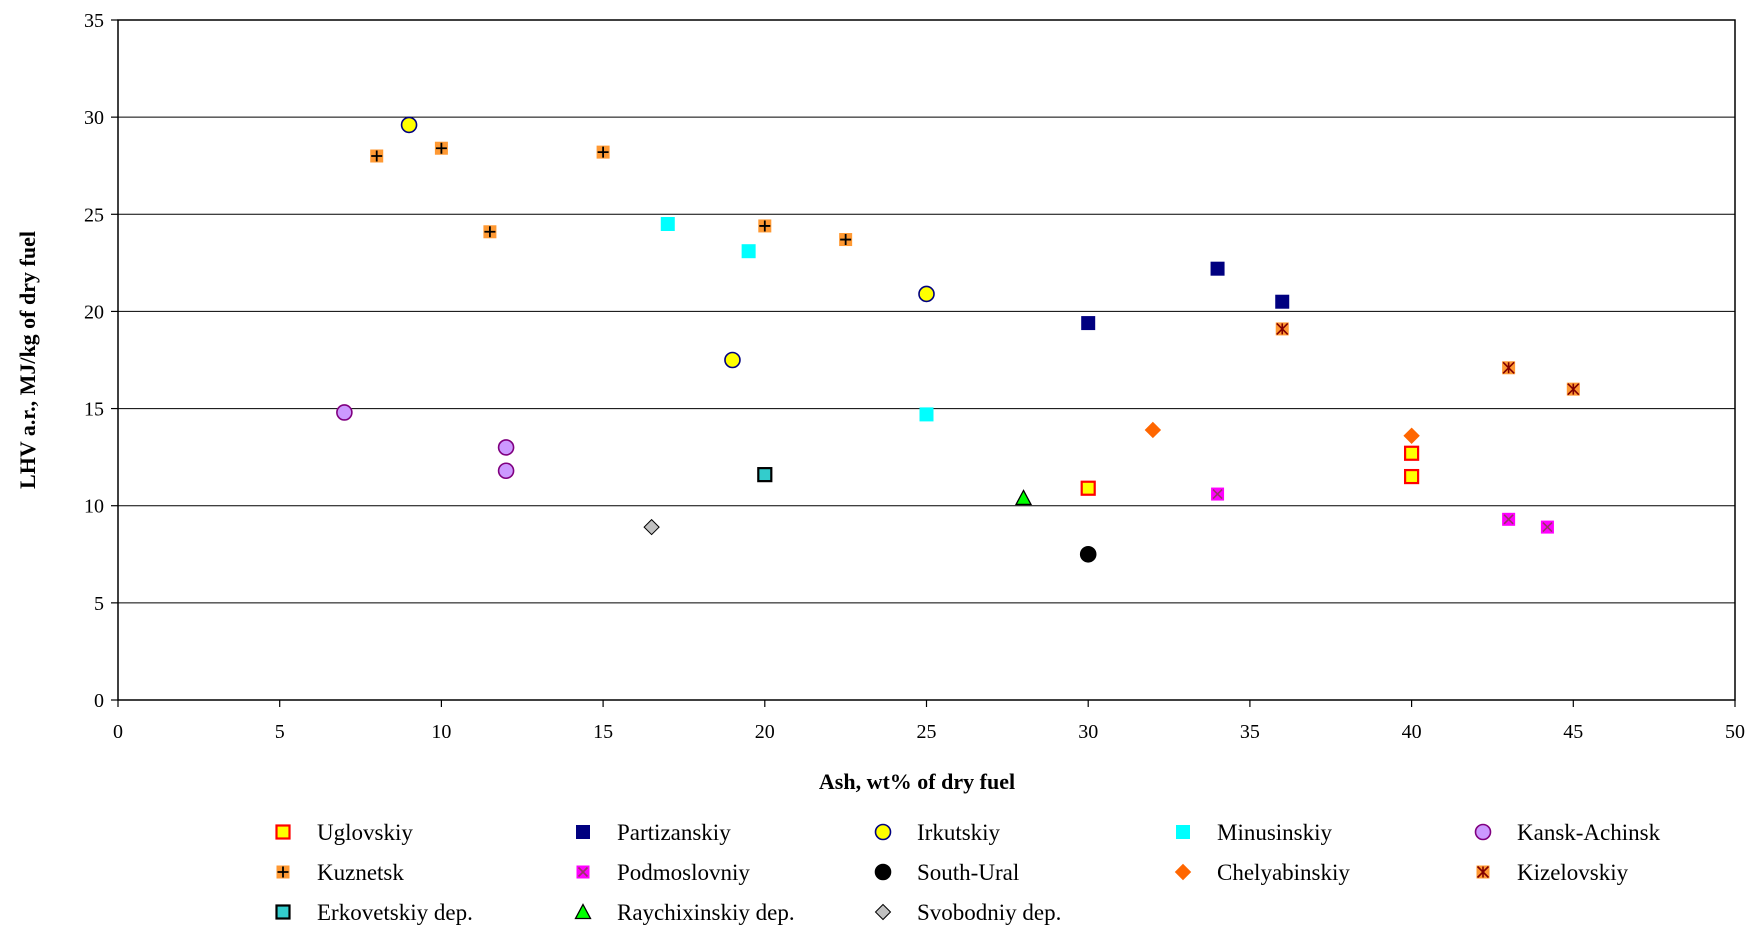 This screenshot has height=941, width=1755. What do you see at coordinates (94, 21) in the screenshot?
I see `y-tick-label: 35` at bounding box center [94, 21].